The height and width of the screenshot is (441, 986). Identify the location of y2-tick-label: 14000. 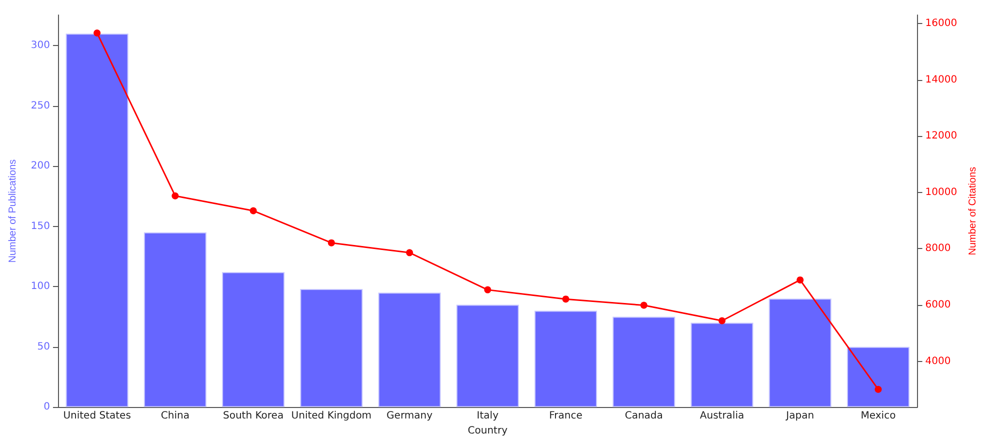
(941, 80).